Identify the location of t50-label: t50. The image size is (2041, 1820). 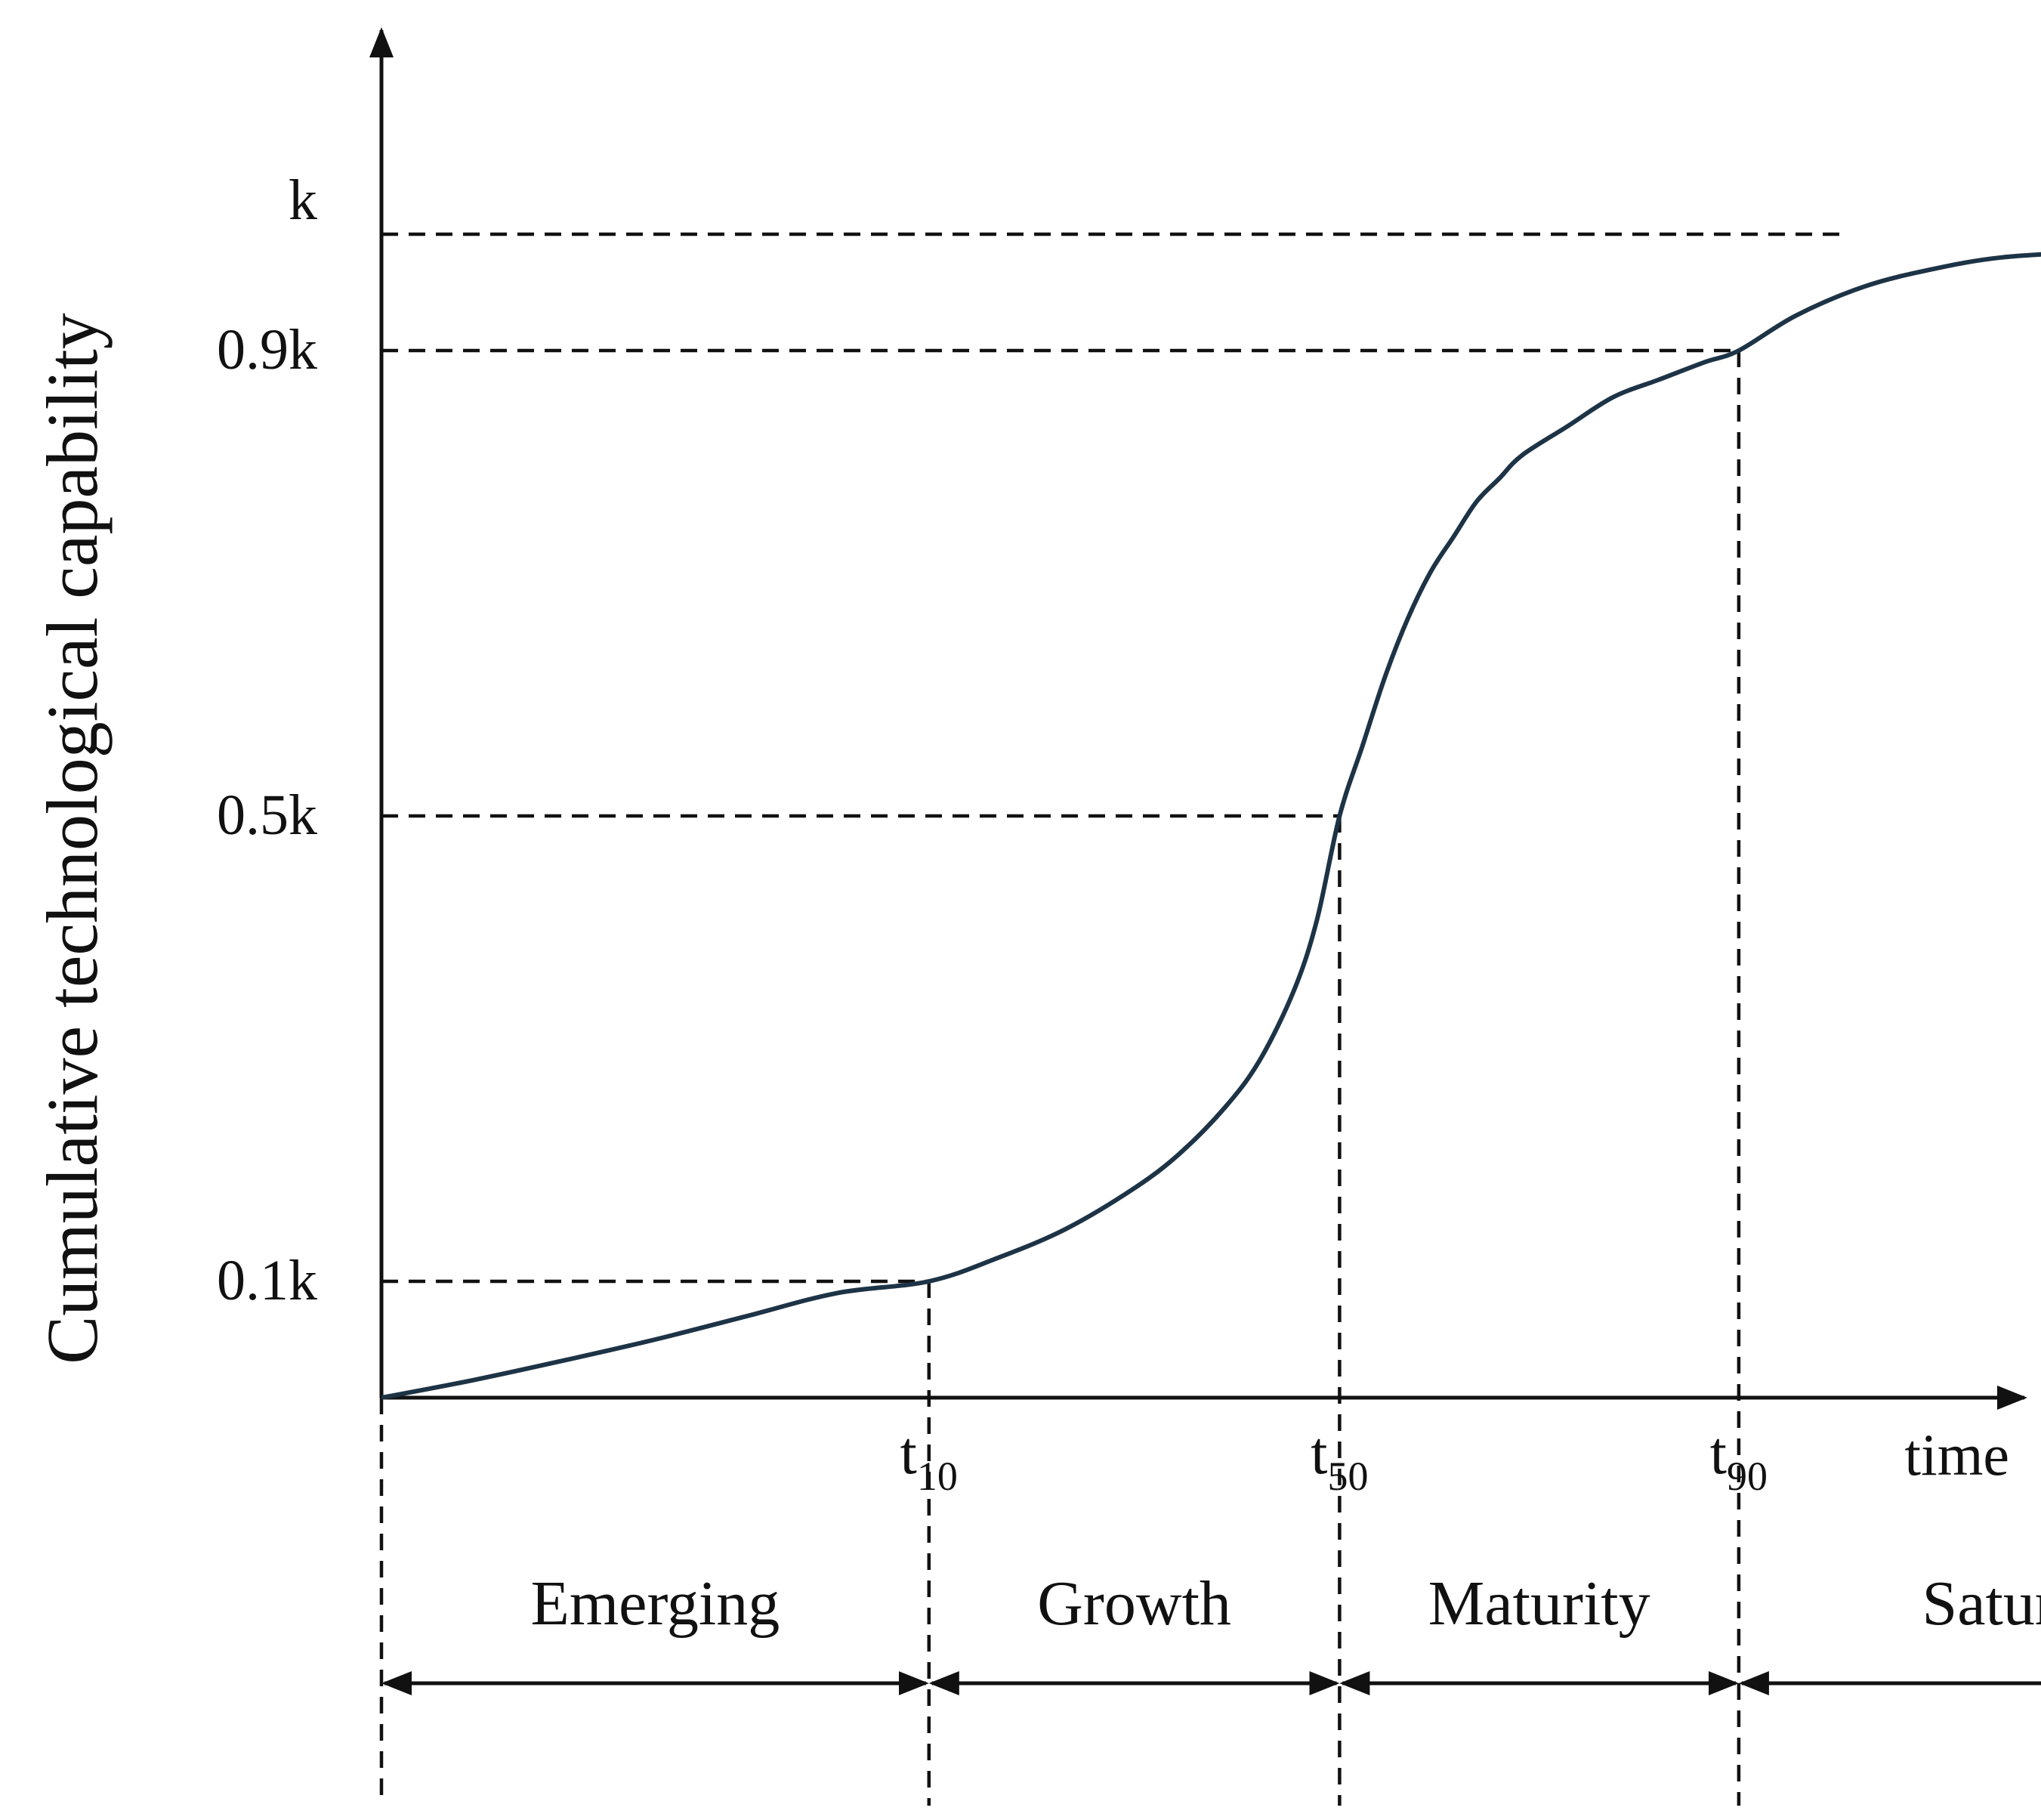
(1339, 1459).